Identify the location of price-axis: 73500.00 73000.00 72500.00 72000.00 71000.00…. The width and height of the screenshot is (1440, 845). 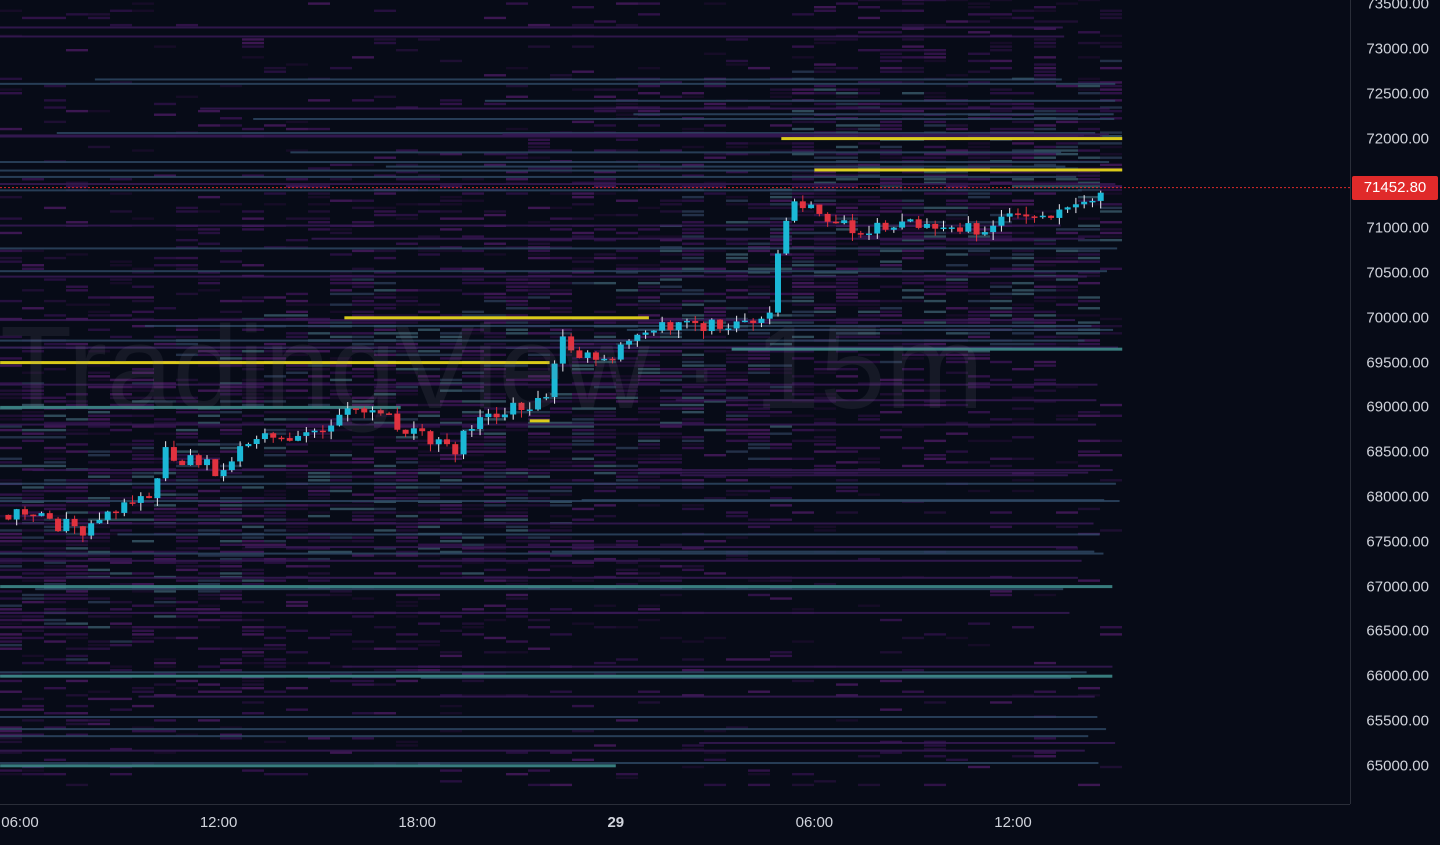
(1395, 402).